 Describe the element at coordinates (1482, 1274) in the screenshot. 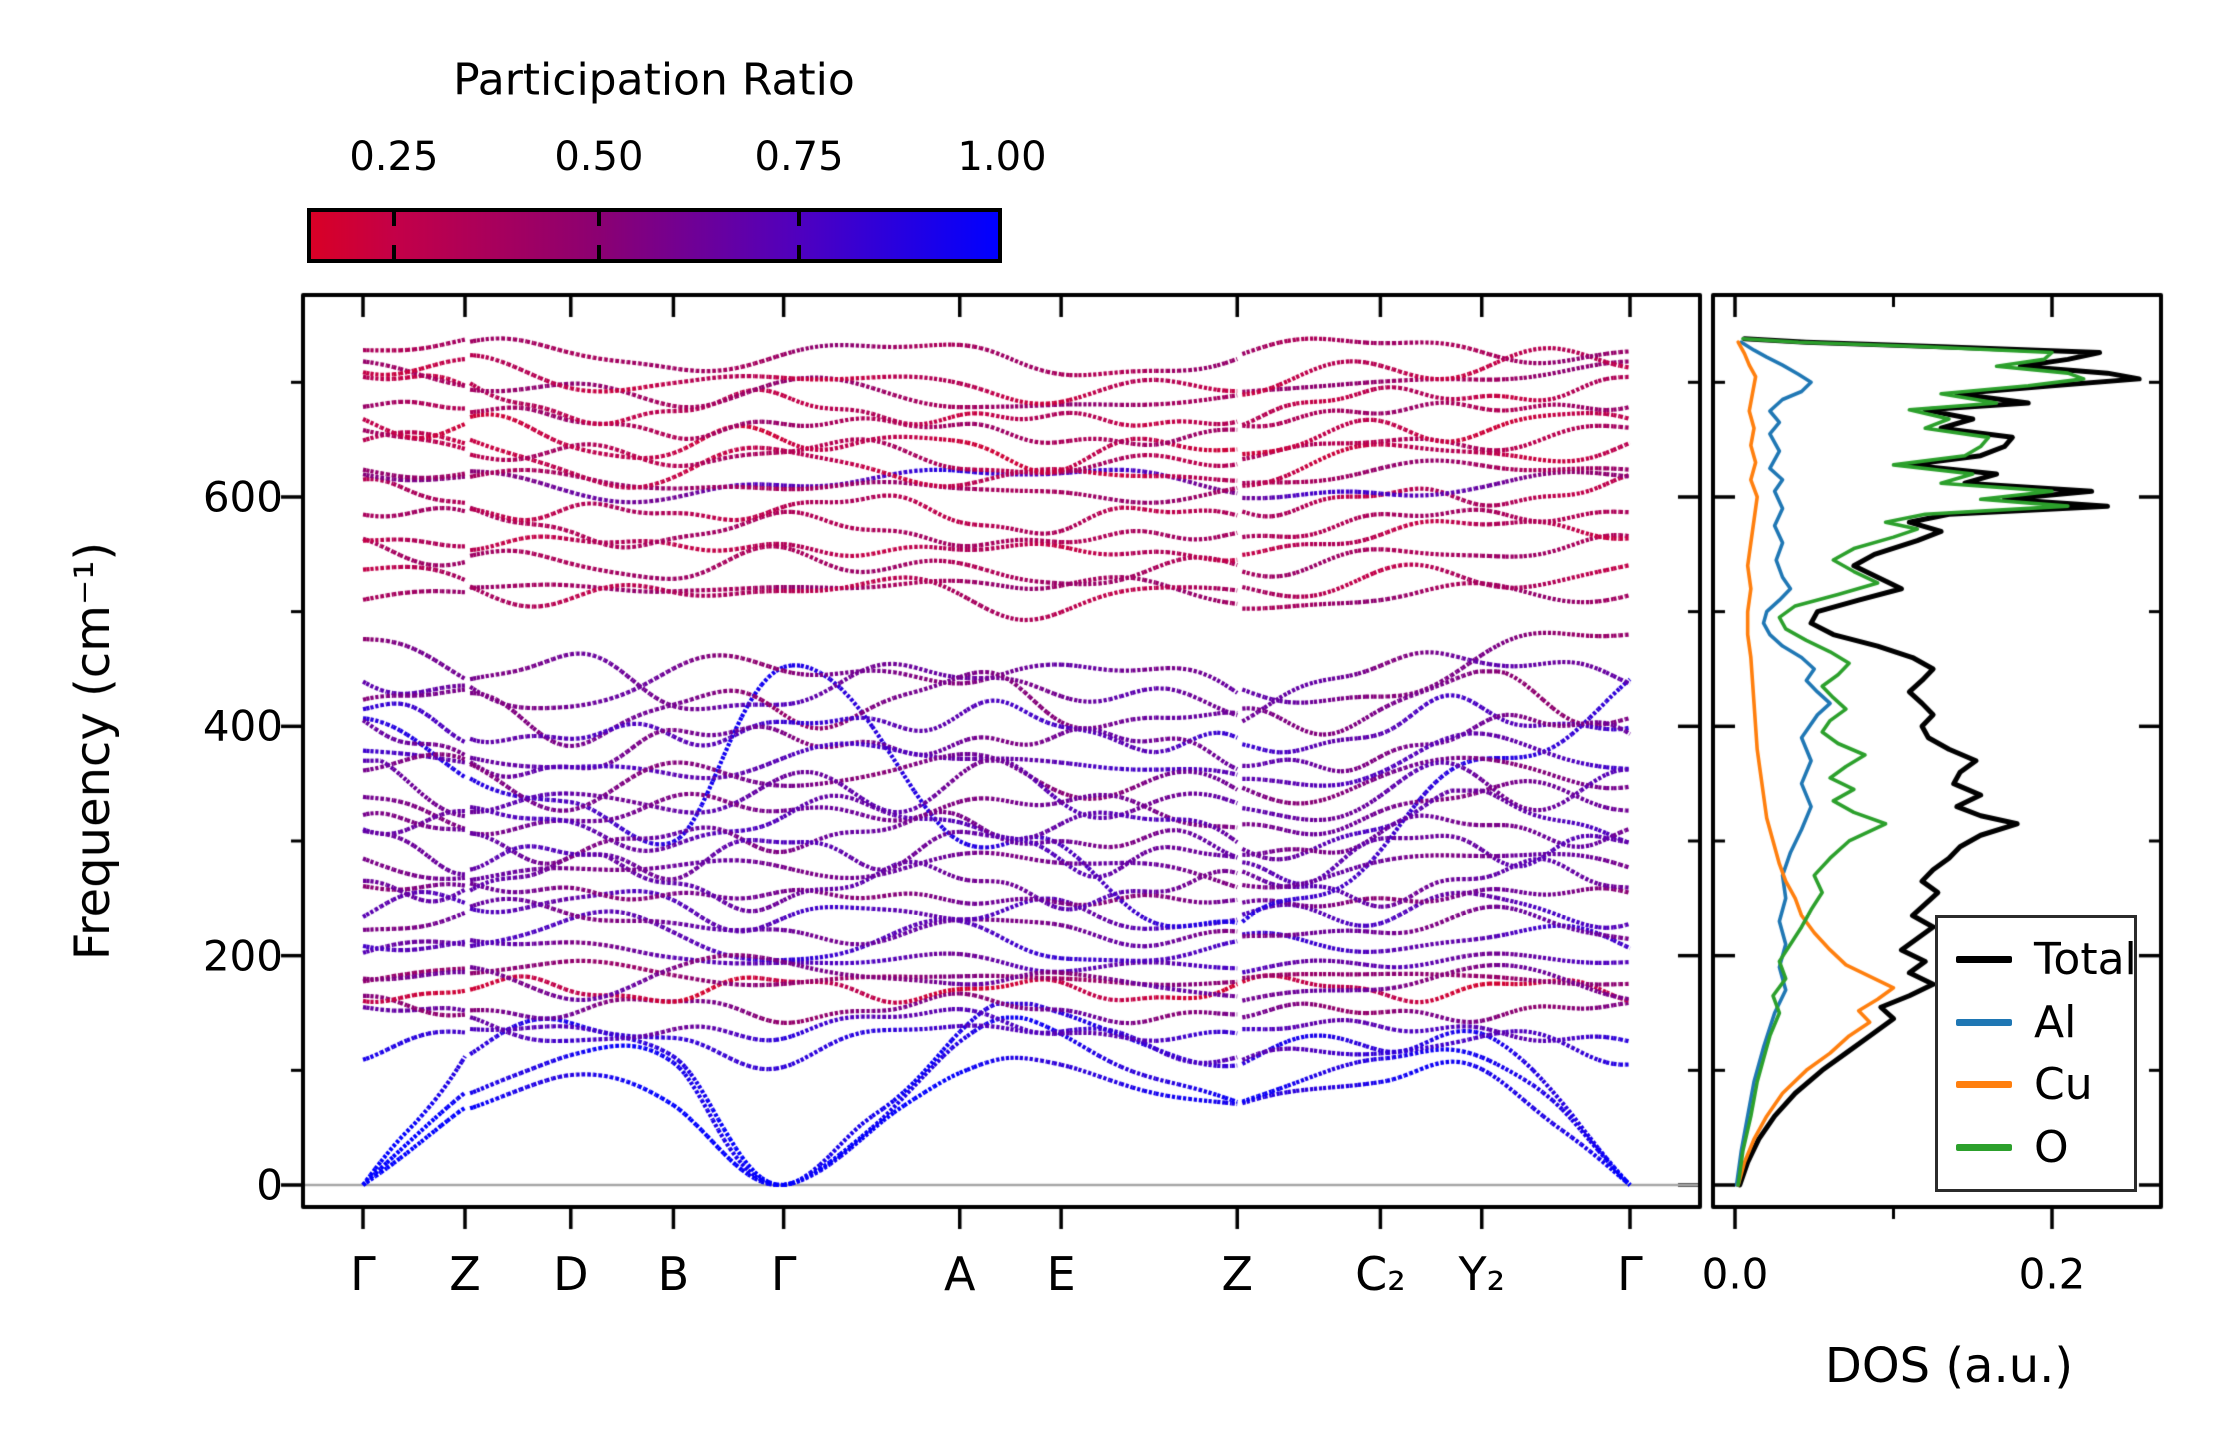

I see `kpoint-label: Y₂` at that location.